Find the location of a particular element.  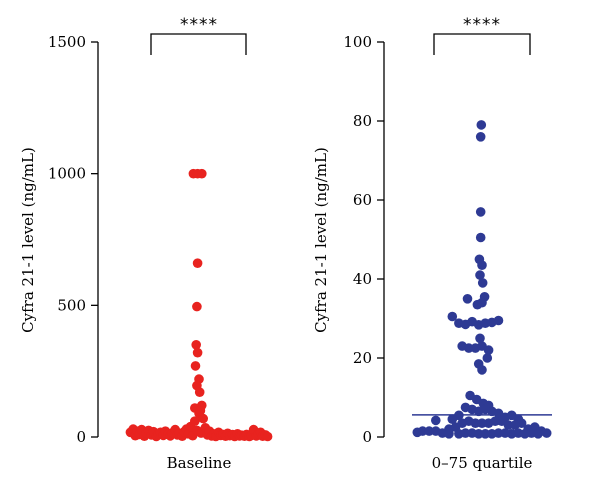

y-tick-label: 20 is located at coordinates (362, 358).